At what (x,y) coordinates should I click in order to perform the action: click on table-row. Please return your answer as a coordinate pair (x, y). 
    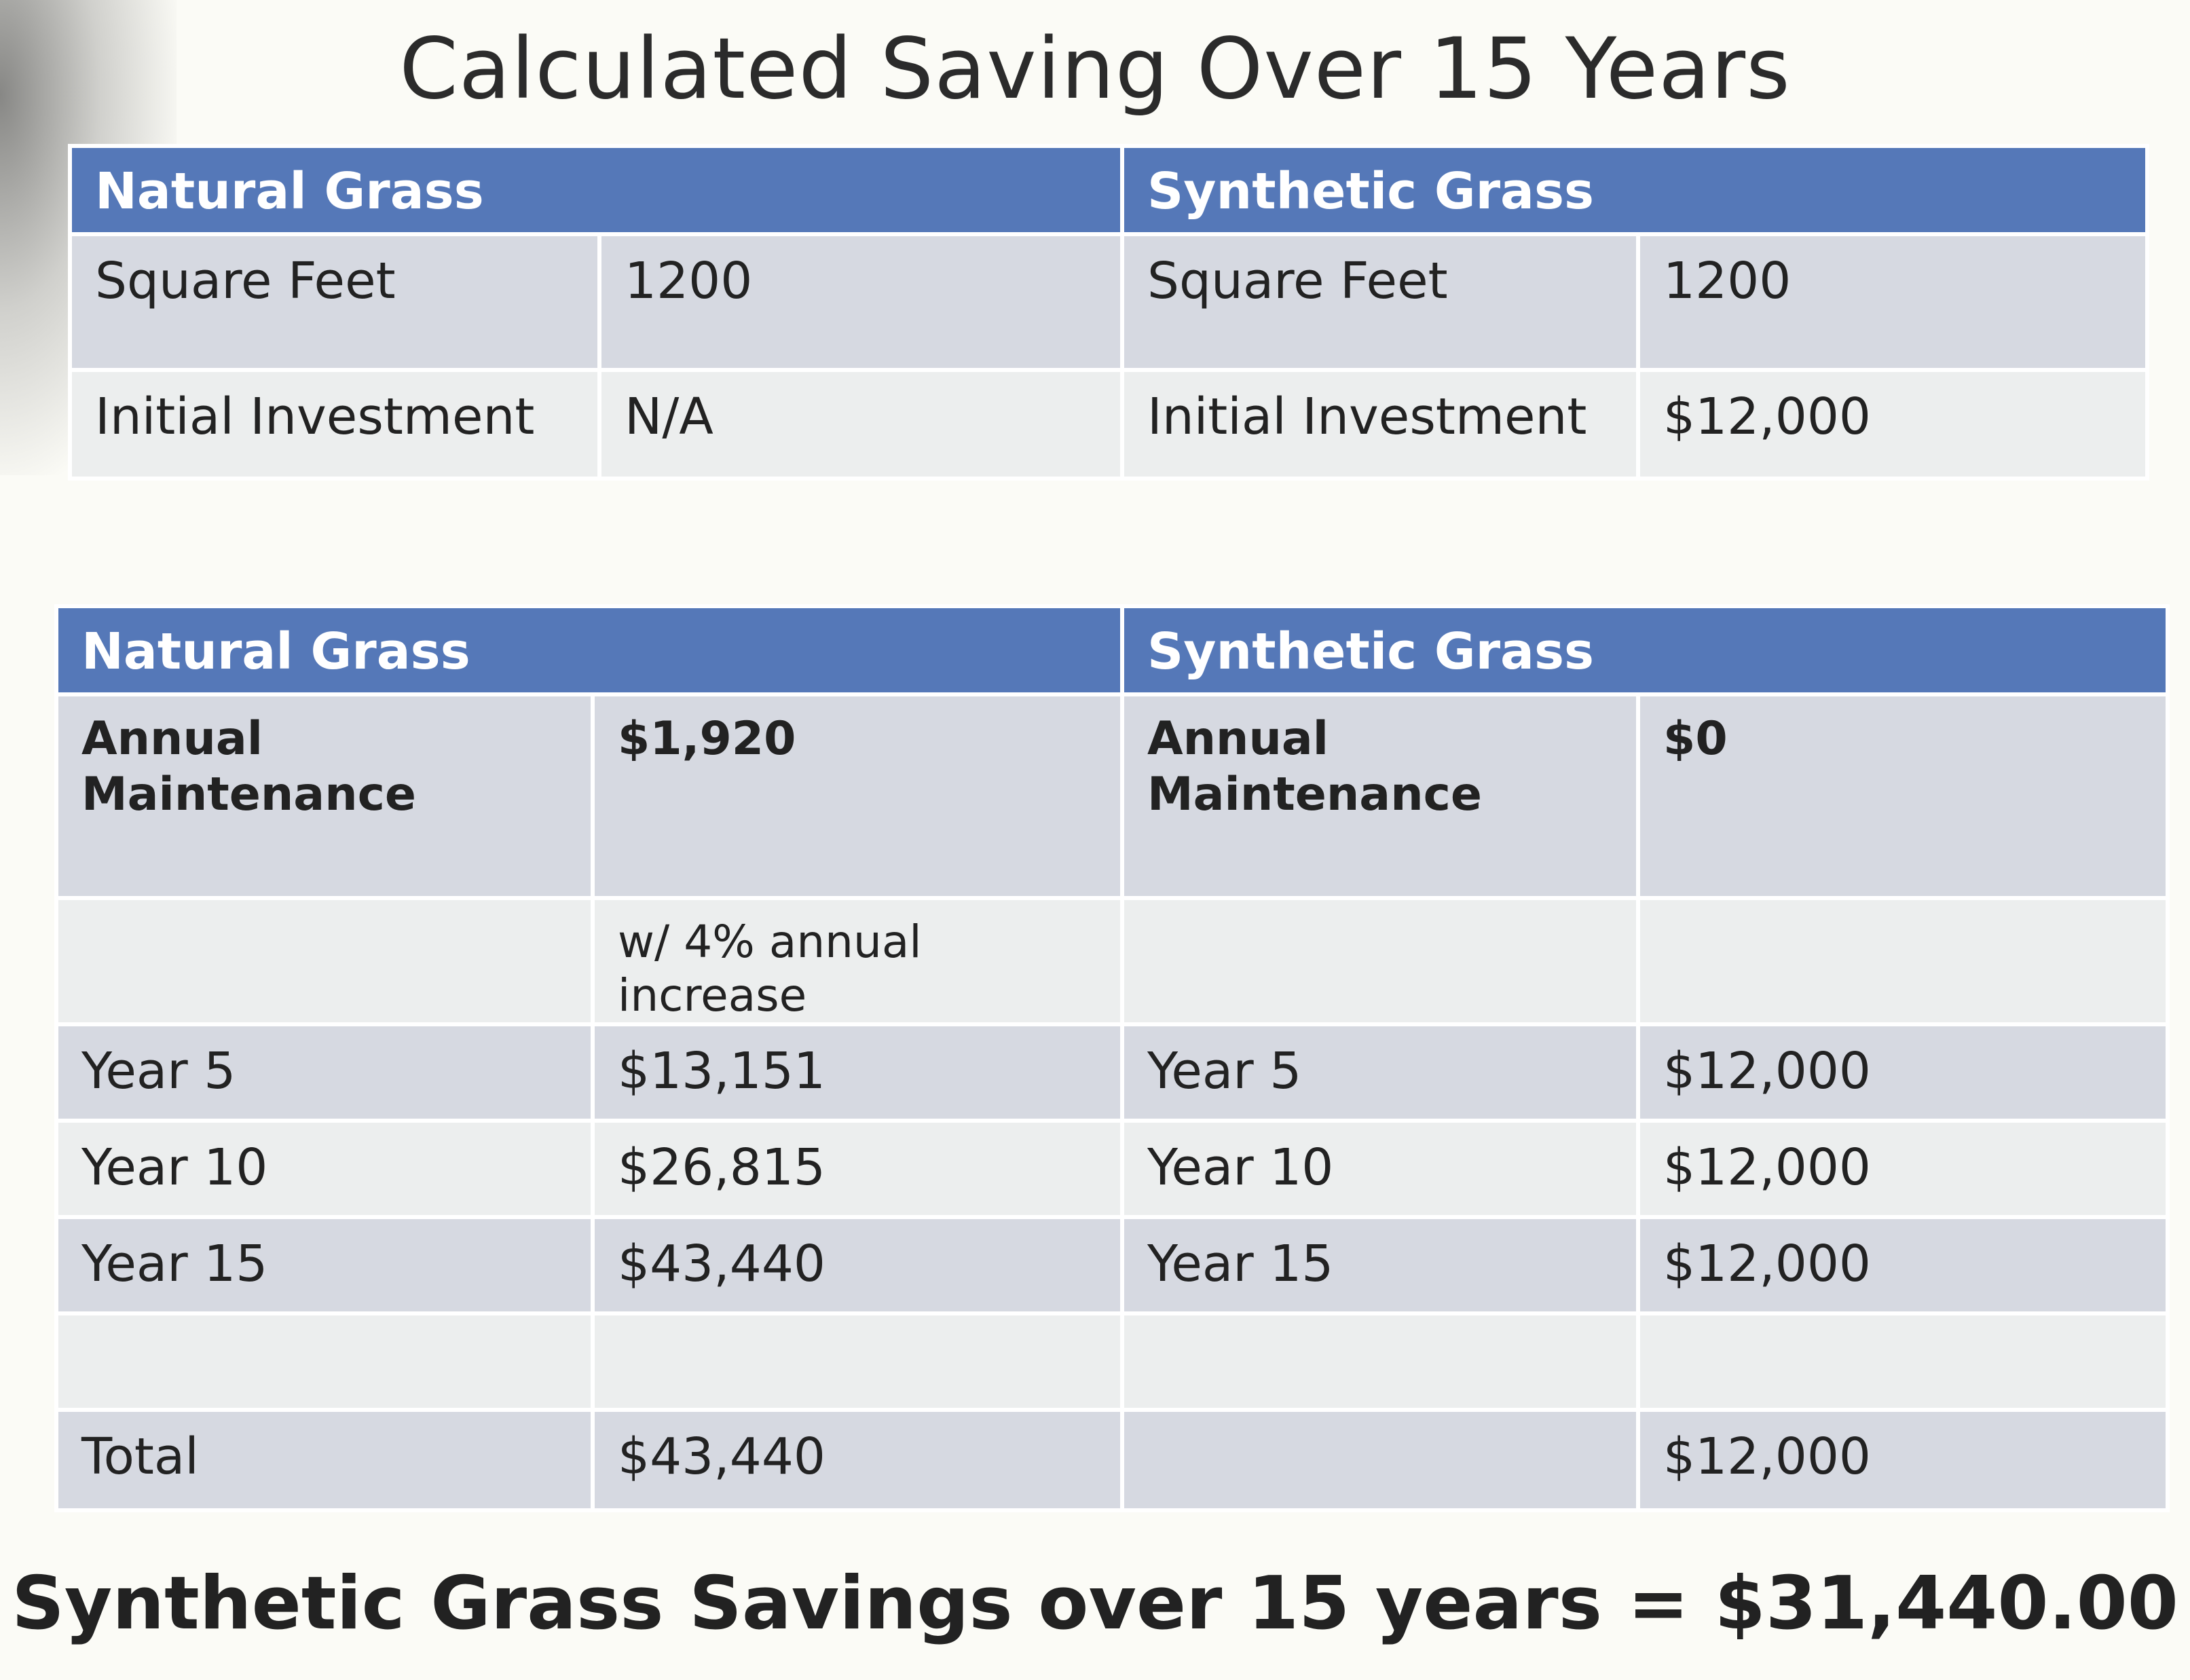
    Looking at the image, I should click on (1112, 1362).